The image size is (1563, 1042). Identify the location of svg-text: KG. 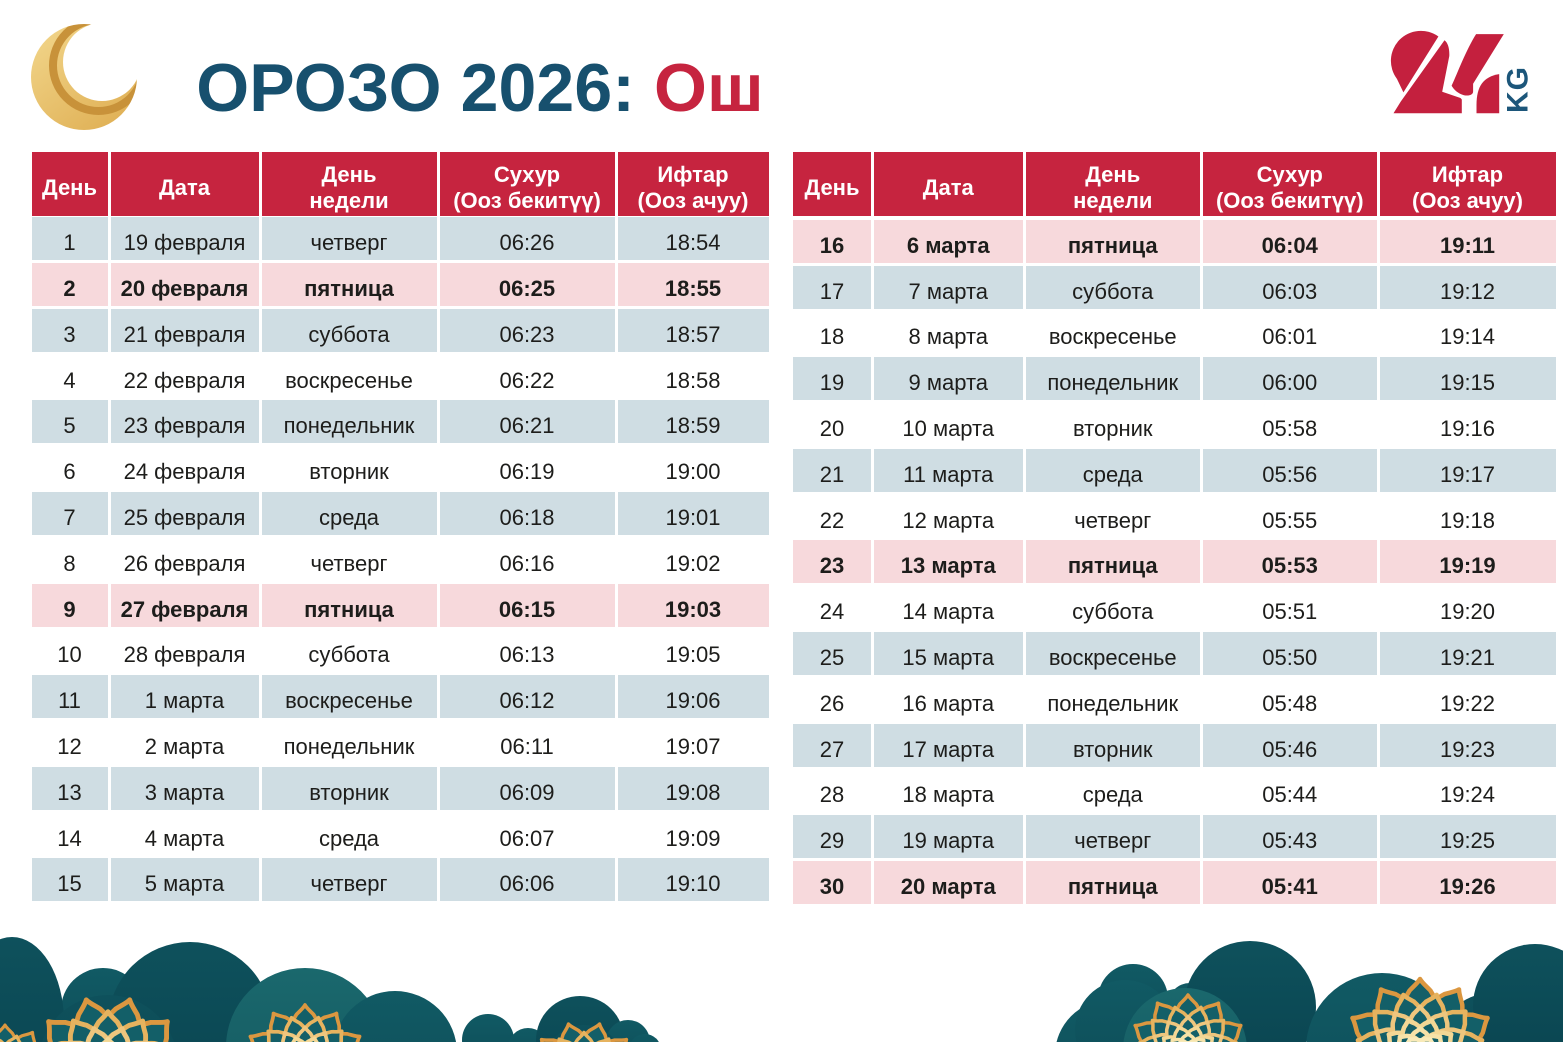
(1517, 89).